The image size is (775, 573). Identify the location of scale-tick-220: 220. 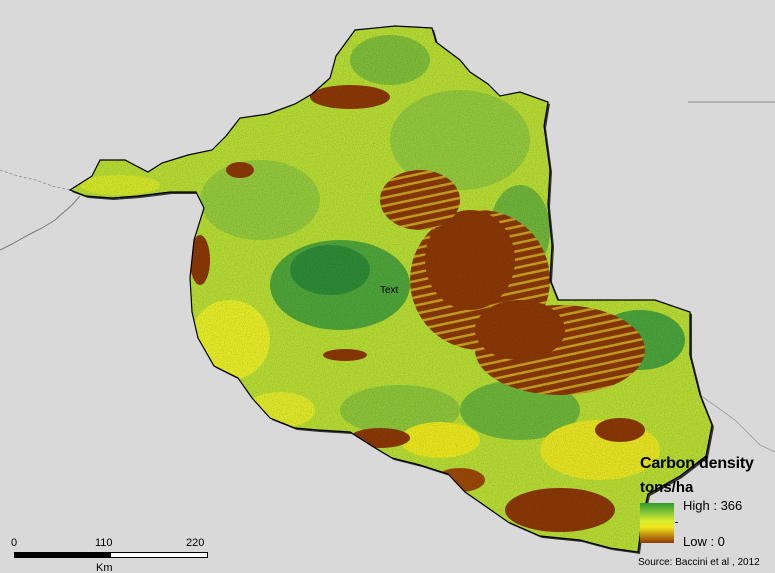
(195, 543).